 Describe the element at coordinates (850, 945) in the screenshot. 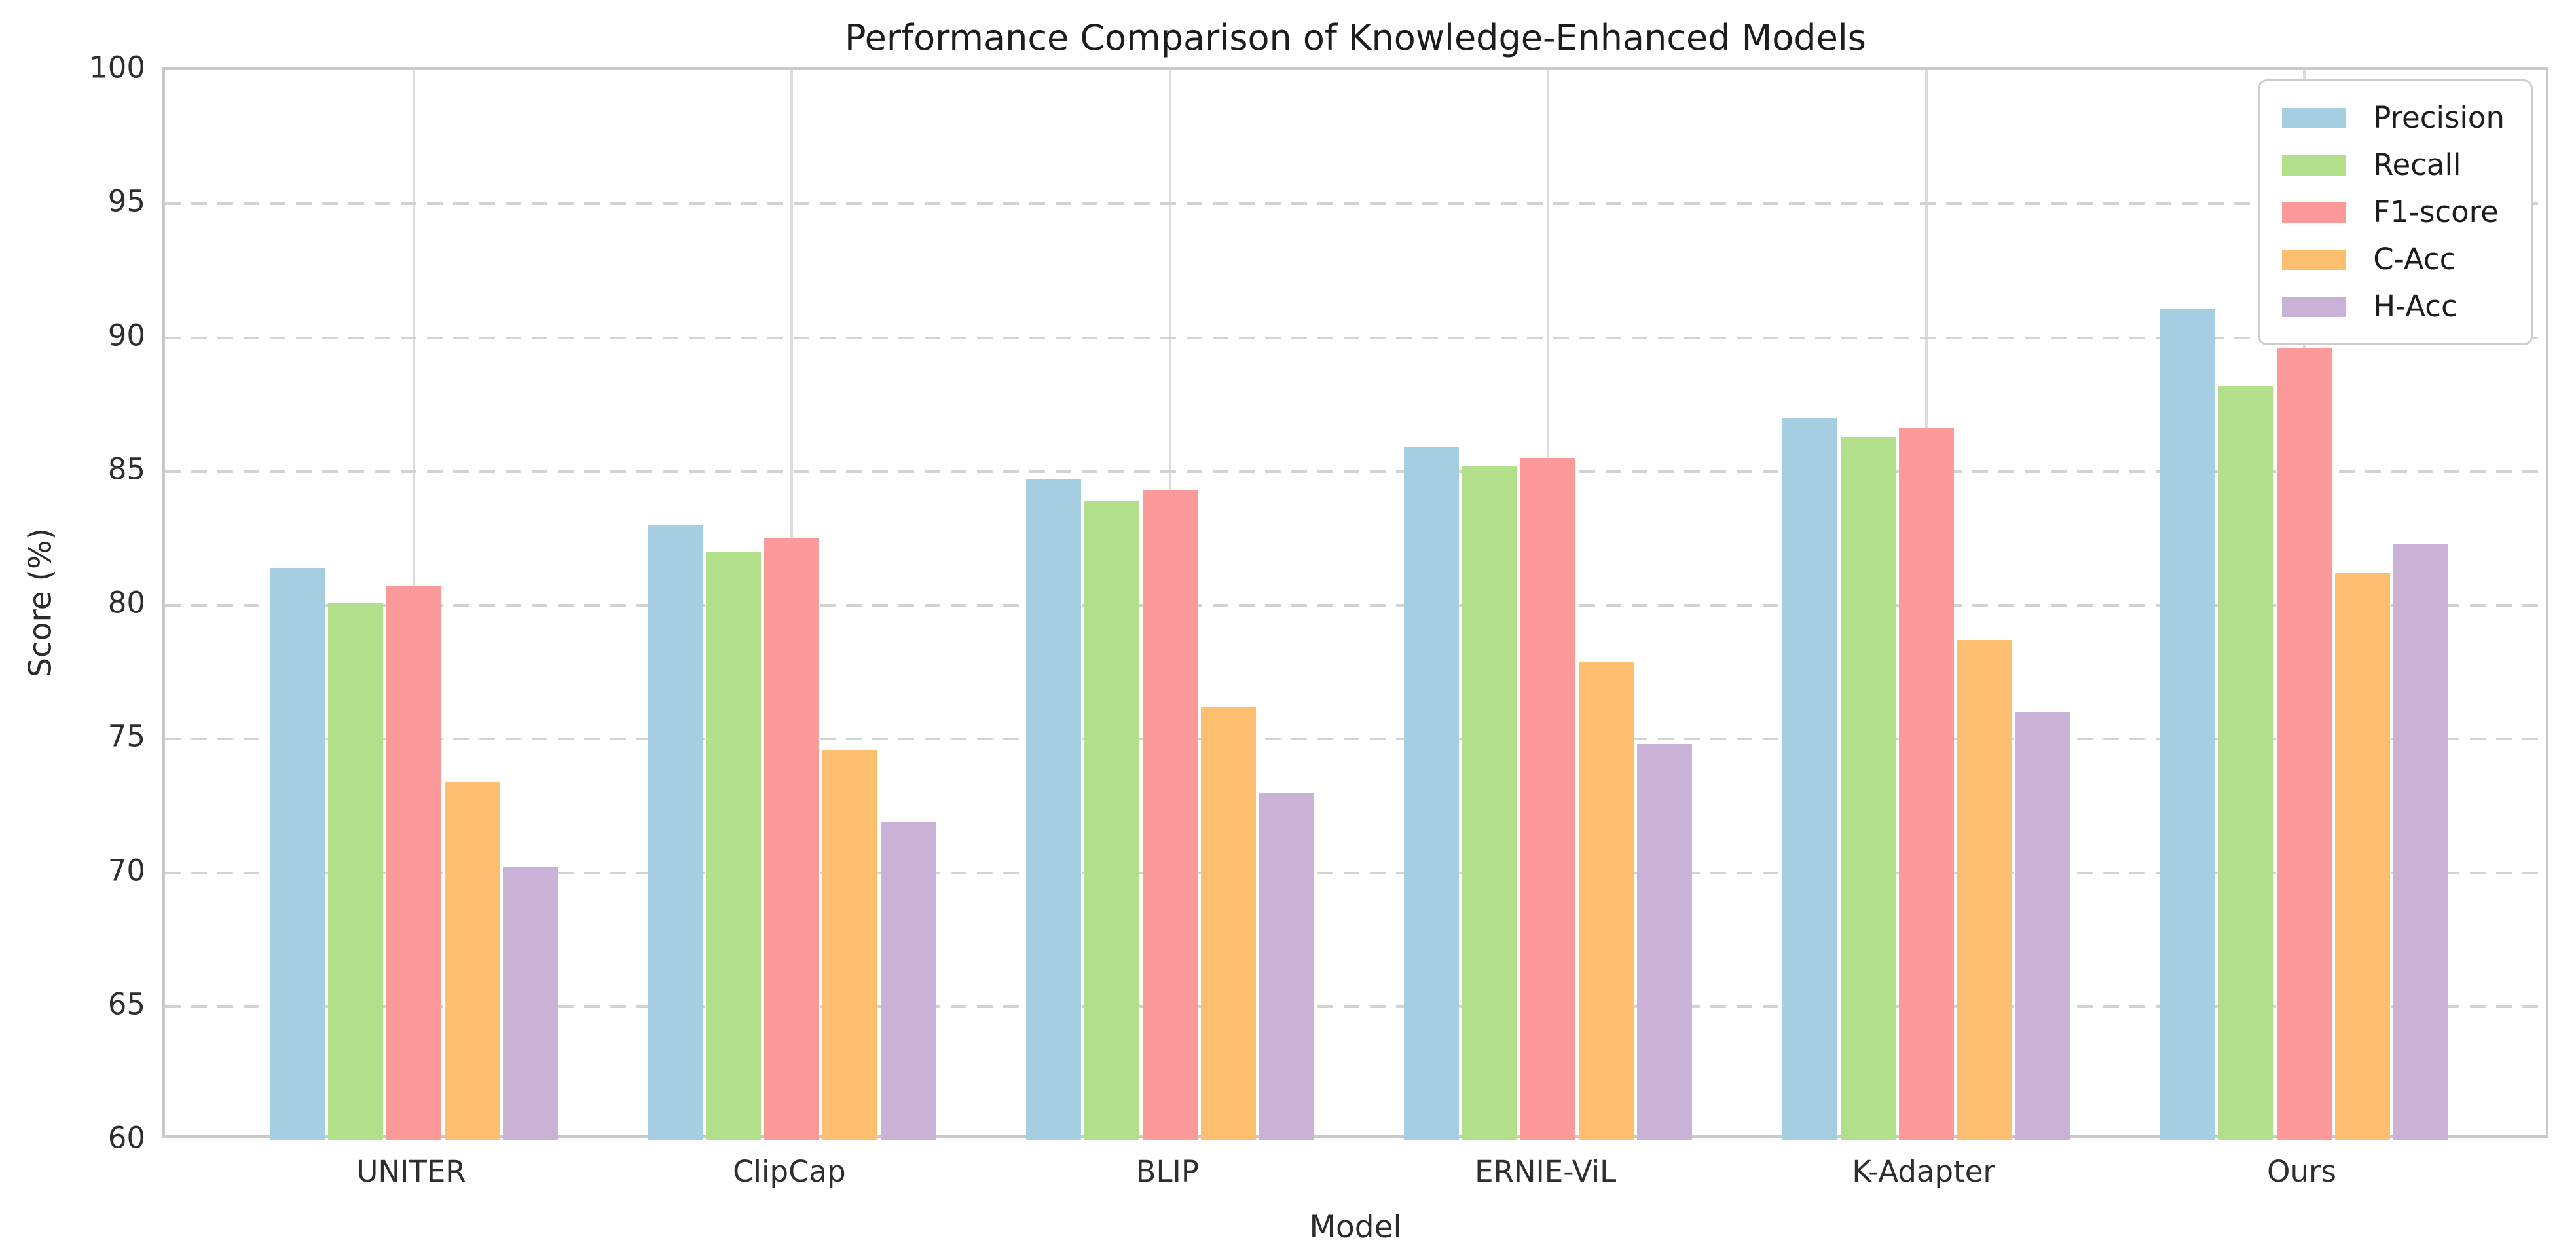

I see `bar-c-acc-clipcap` at that location.